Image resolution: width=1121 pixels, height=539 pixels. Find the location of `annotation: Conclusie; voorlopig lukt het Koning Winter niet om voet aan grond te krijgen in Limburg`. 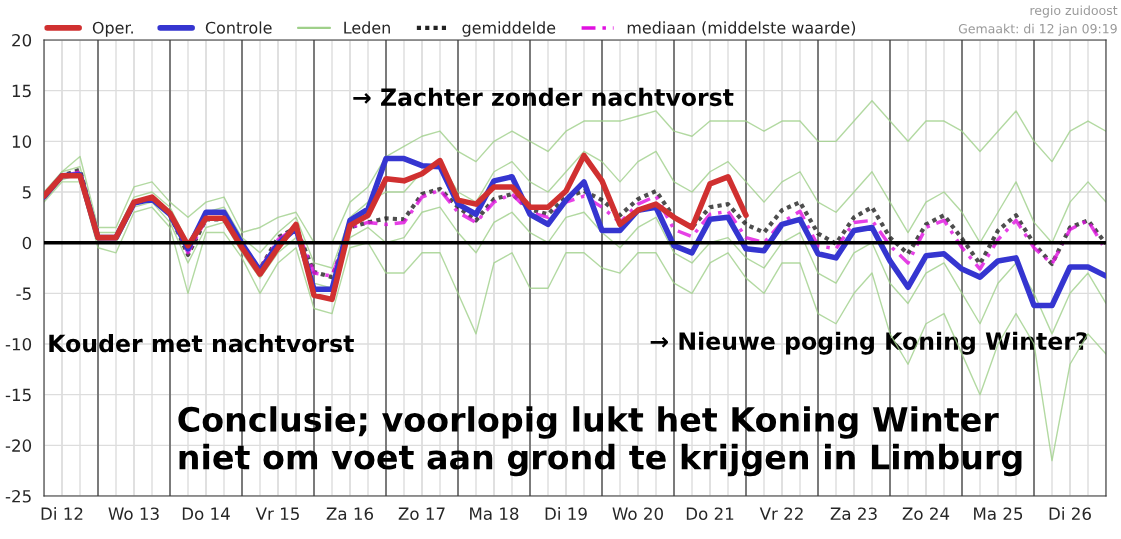

annotation: Conclusie; voorlopig lukt het Koning Winter niet om voet aan grond te krijgen in Limburg is located at coordinates (600, 441).